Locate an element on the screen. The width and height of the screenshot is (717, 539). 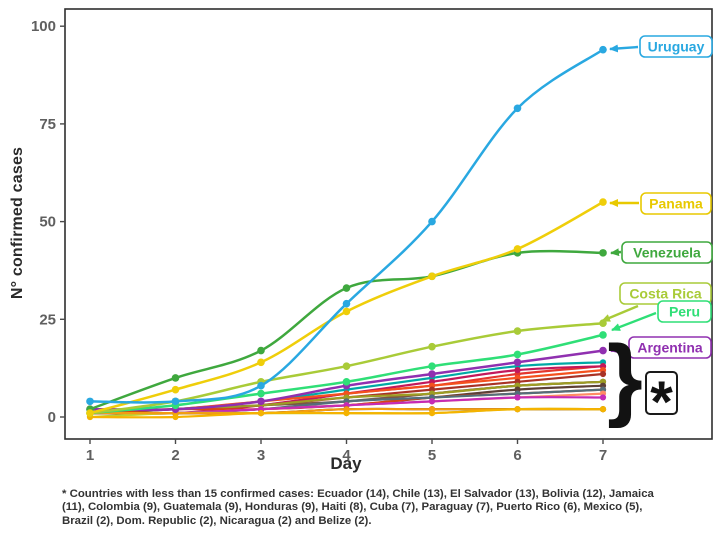
callout-label-argentina: Argentina is located at coordinates (670, 348).